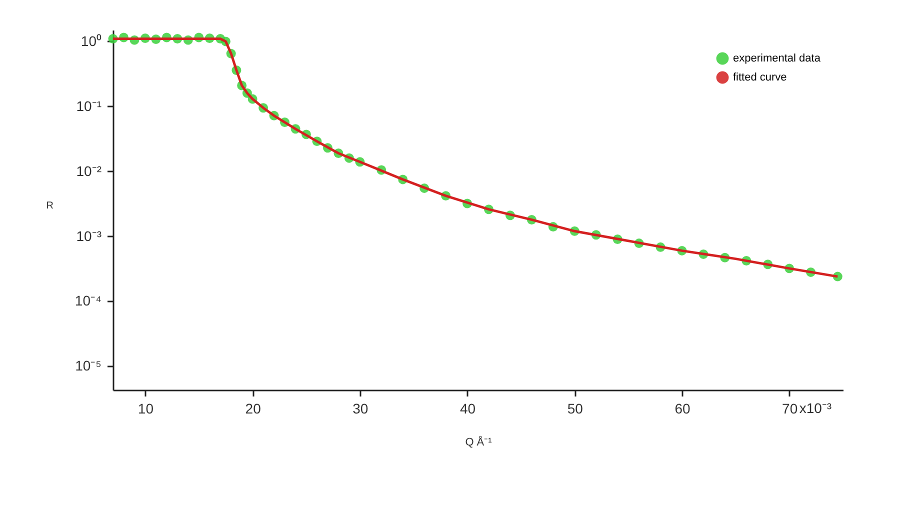 The height and width of the screenshot is (526, 924). Describe the element at coordinates (682, 408) in the screenshot. I see `x-tick-label: 60` at that location.